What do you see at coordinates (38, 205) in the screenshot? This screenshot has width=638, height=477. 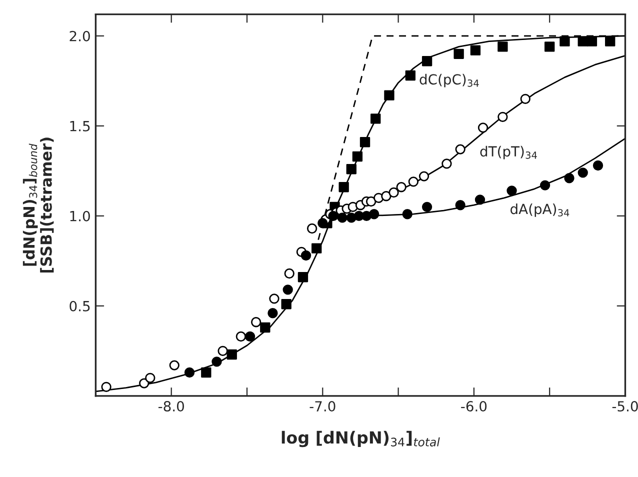 I see `y-axis-title: [dN(pN)$_{34}$]$_{bound}$ [SSB](tetramer)` at bounding box center [38, 205].